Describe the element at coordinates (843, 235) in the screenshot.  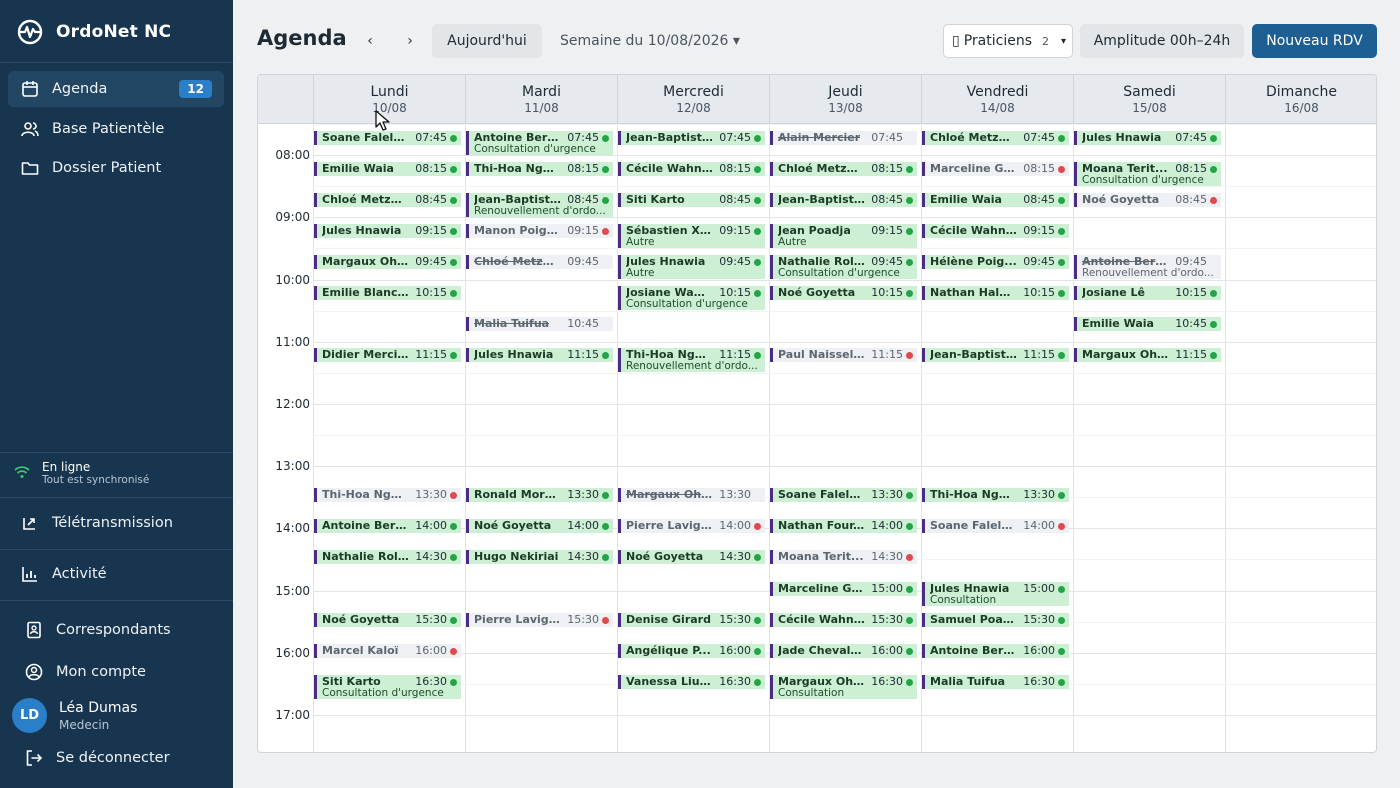
I see `appointment-block: Jean Poadja 09:15 Autre` at that location.